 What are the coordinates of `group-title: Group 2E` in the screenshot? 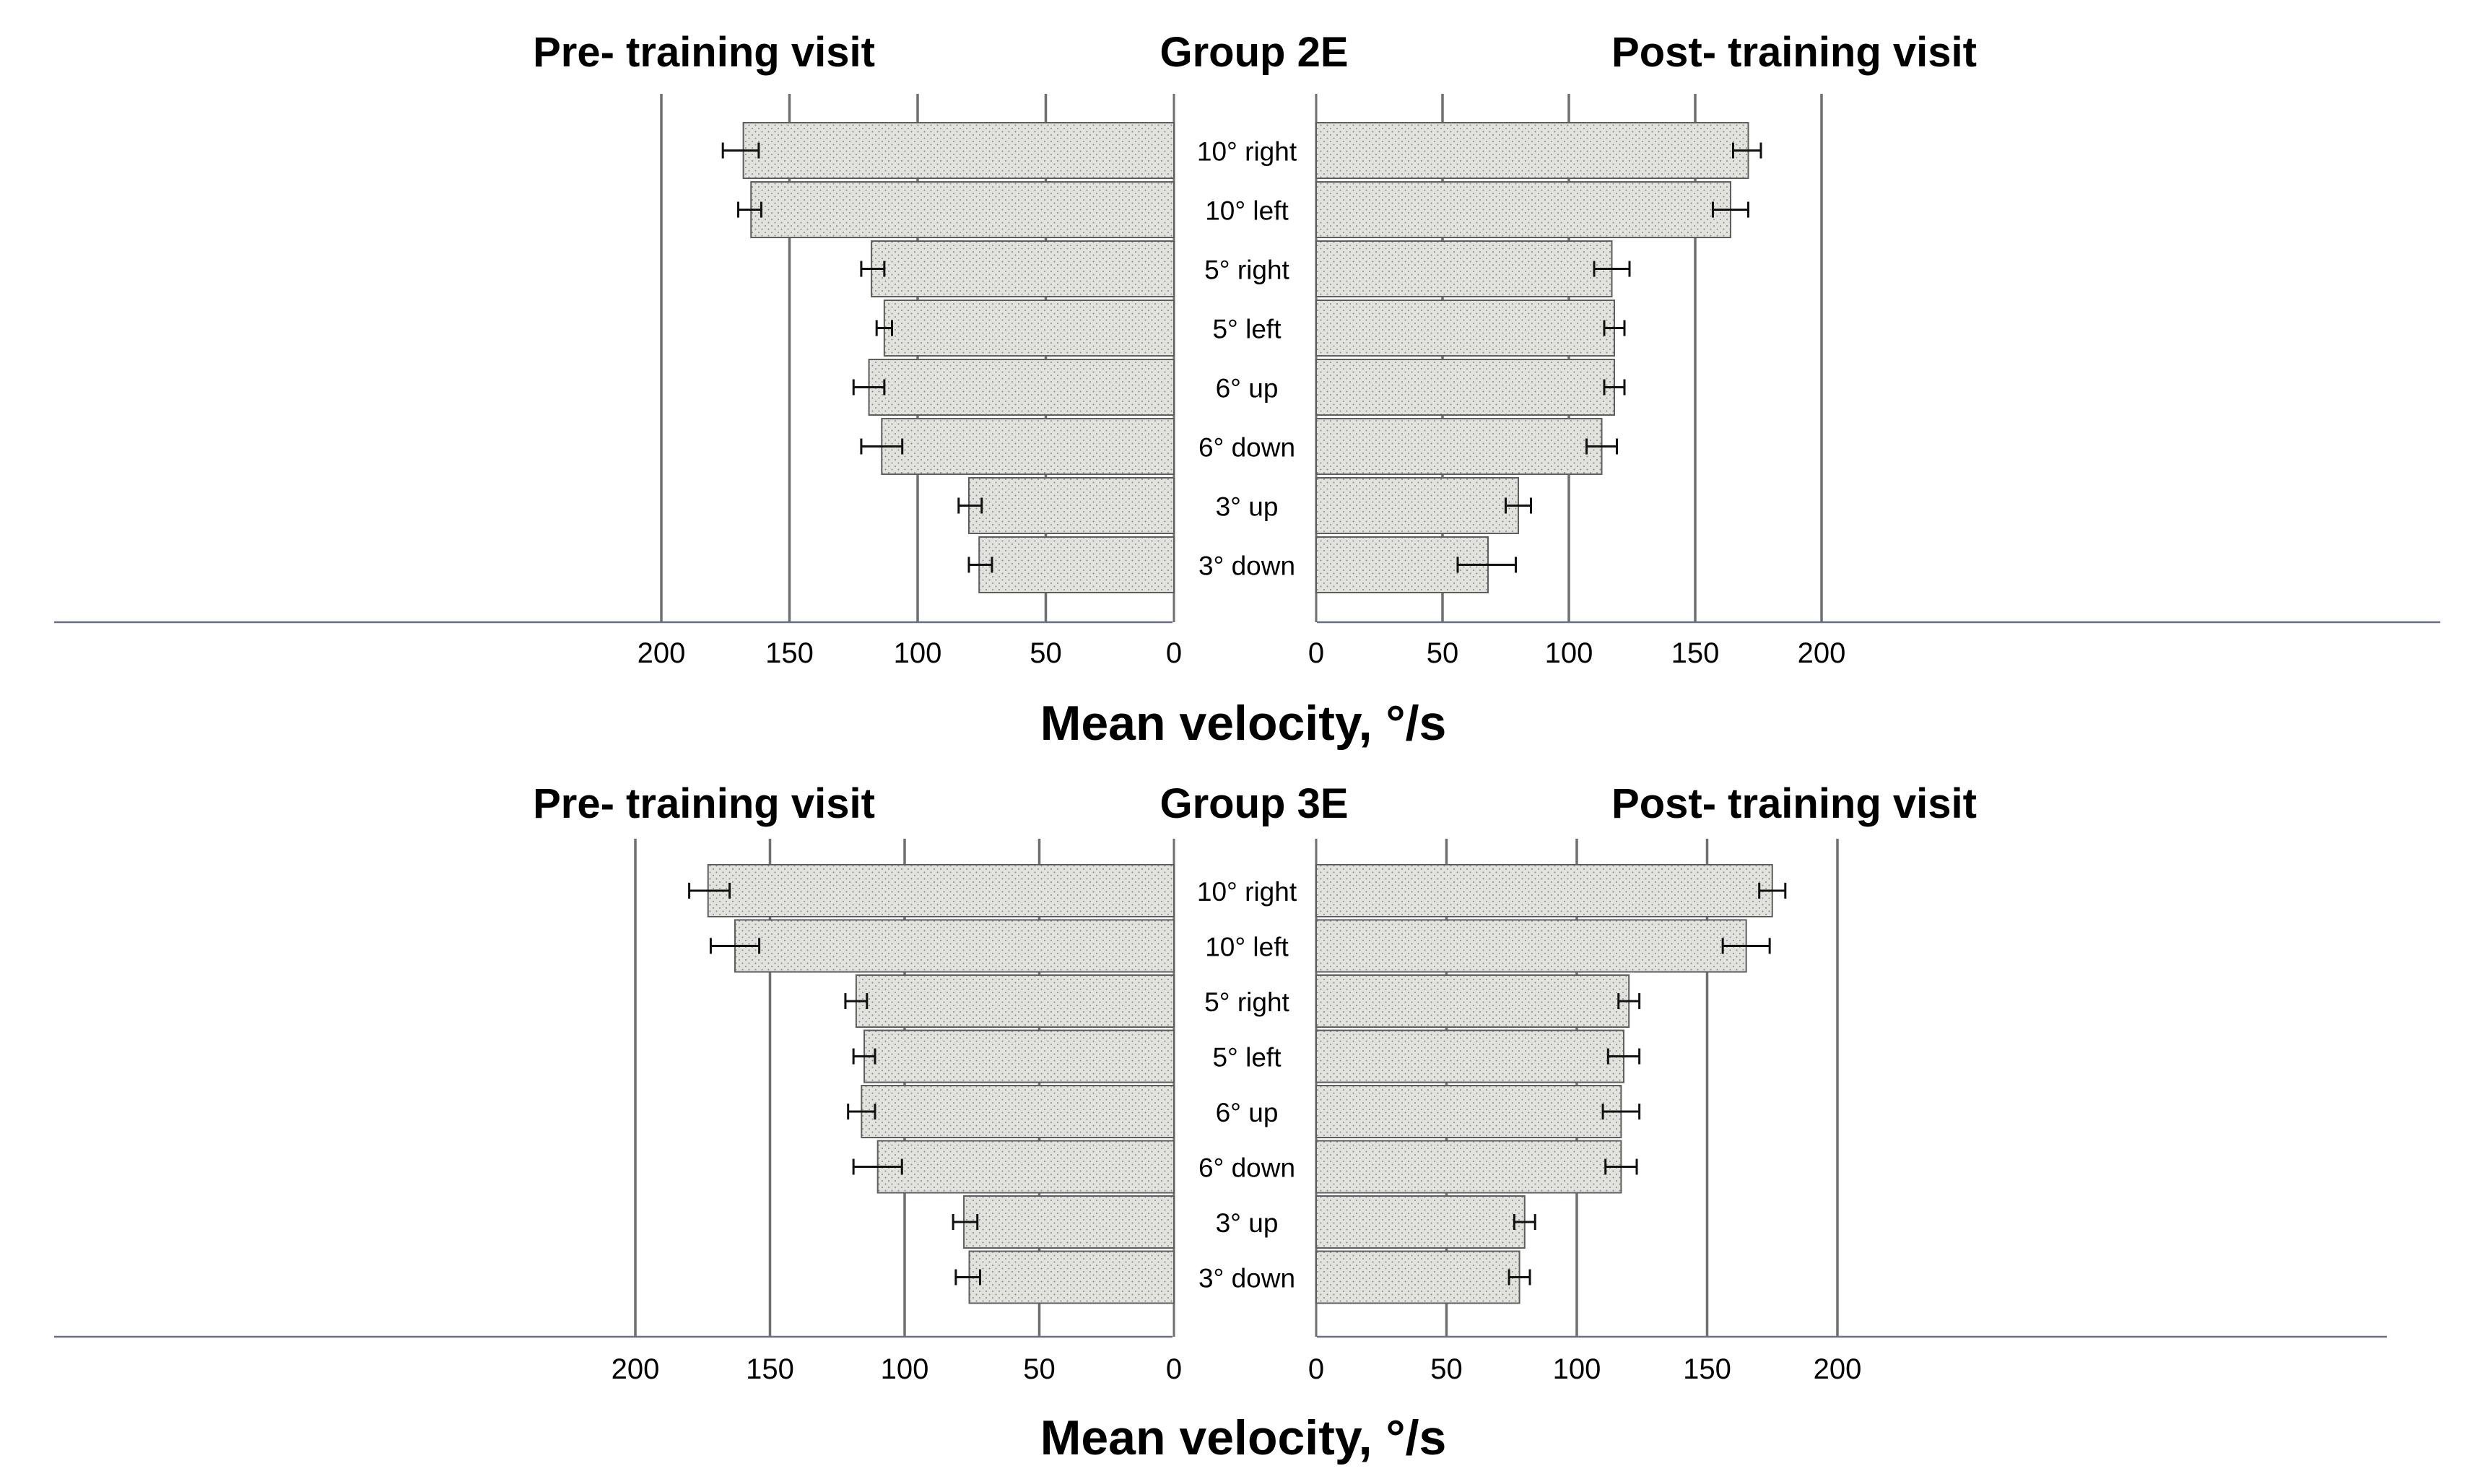 It's located at (1253, 52).